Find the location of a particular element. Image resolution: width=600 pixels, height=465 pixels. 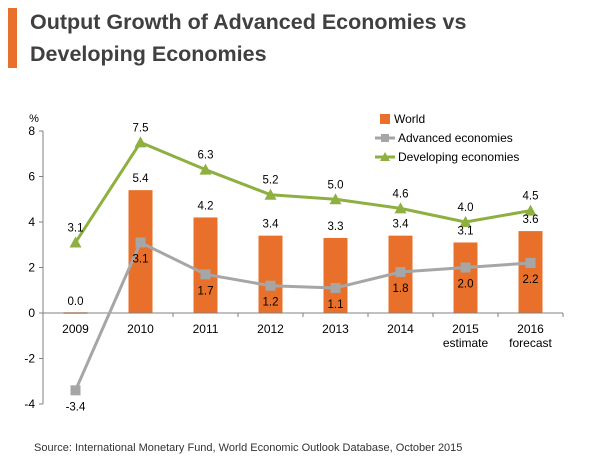

bar-world-label: 3.3 is located at coordinates (336, 227).